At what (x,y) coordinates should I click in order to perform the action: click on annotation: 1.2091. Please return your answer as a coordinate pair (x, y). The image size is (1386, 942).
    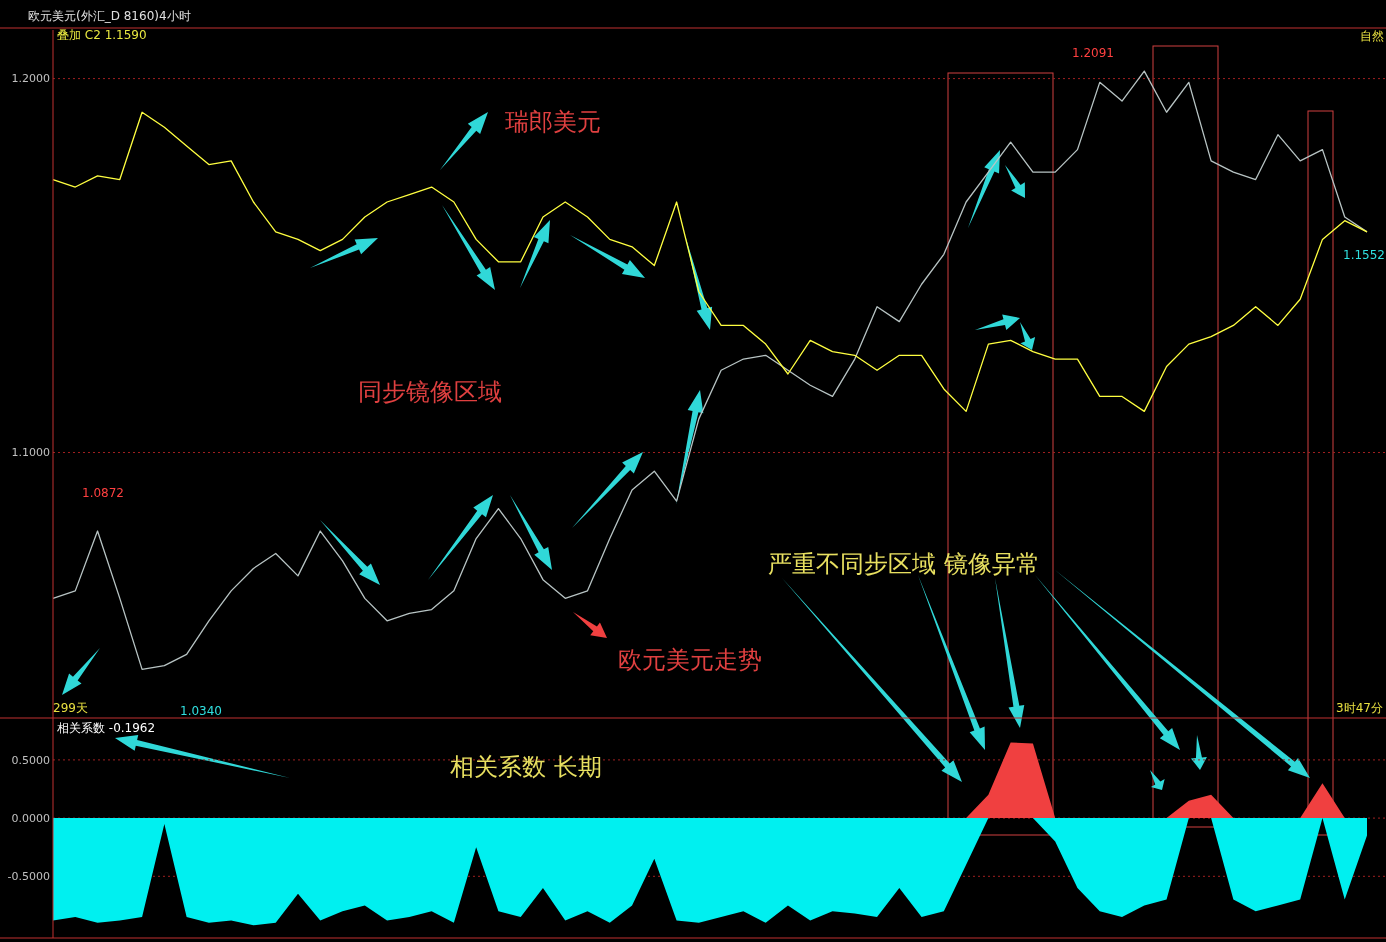
    Looking at the image, I should click on (1093, 53).